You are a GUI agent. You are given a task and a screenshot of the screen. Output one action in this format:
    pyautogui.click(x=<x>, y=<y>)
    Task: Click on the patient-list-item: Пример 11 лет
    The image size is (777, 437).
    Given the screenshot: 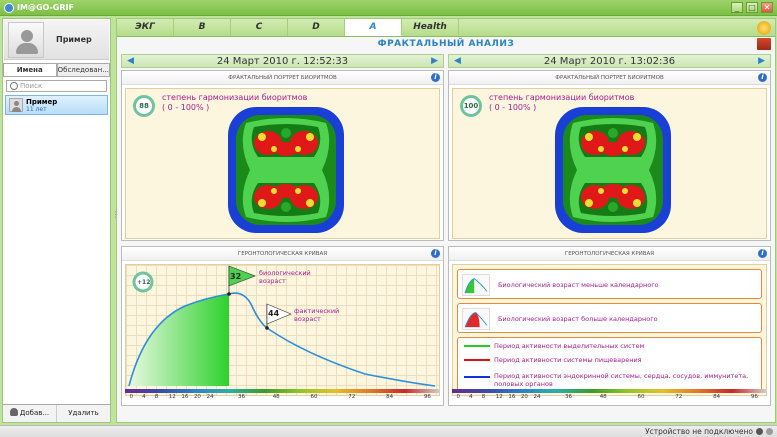 What is the action you would take?
    pyautogui.click(x=56, y=105)
    